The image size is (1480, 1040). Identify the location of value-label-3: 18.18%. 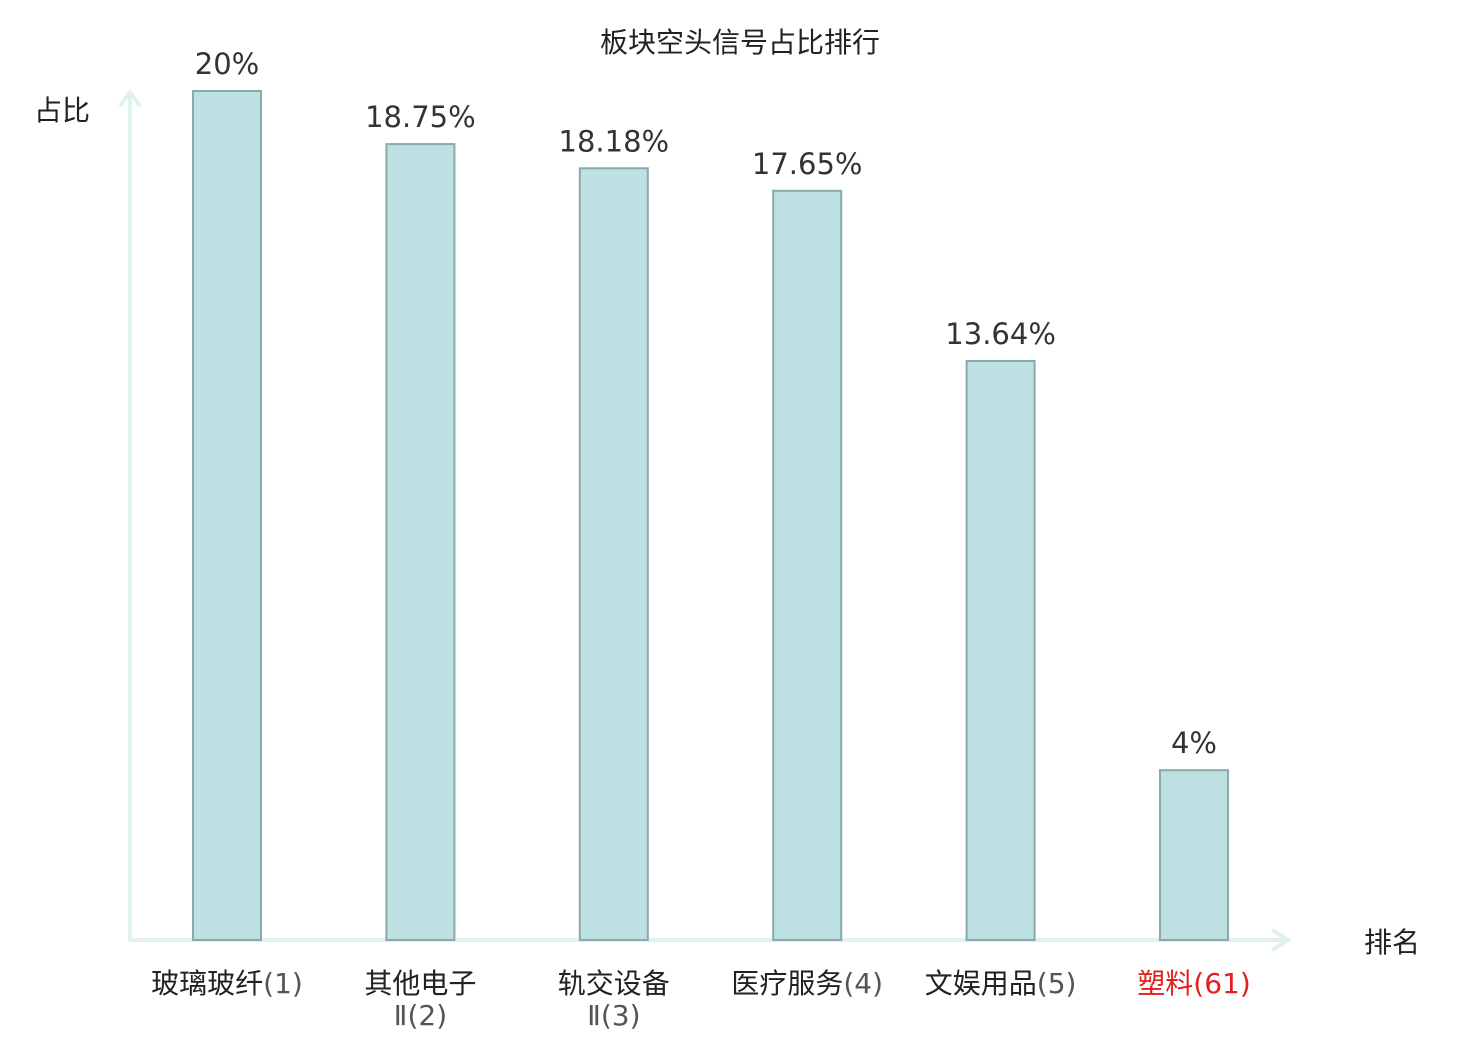
(614, 141).